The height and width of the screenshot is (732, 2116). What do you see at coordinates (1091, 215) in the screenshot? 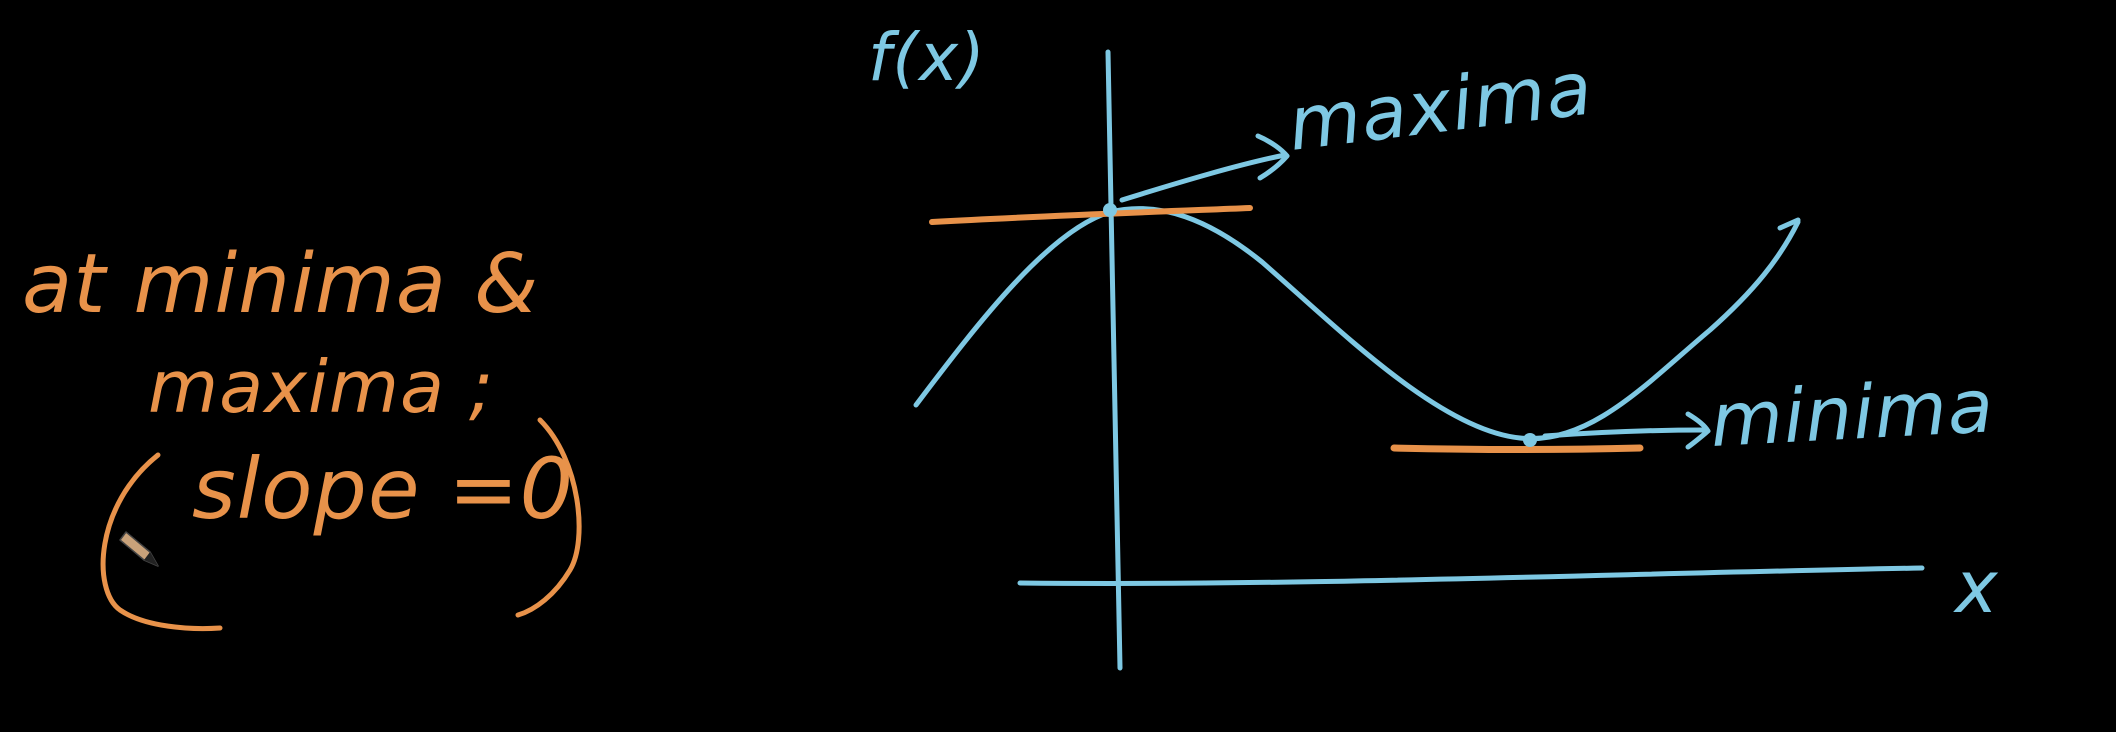
I see `maxima-tangent-line` at bounding box center [1091, 215].